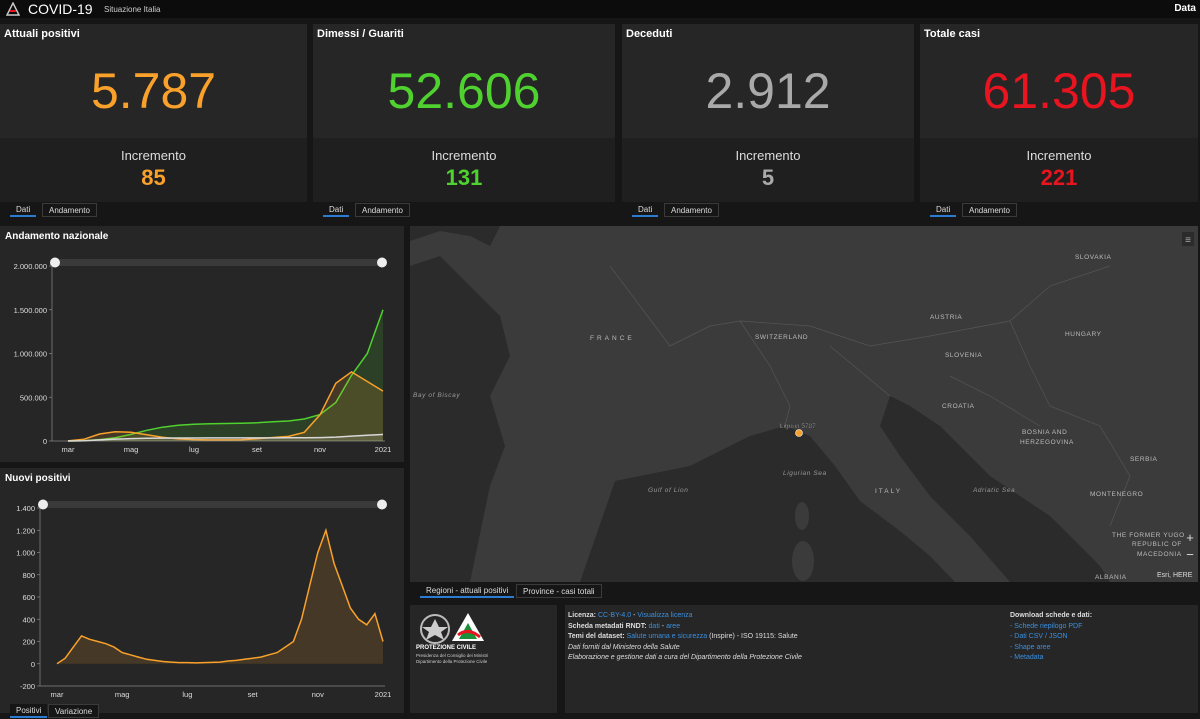 Image resolution: width=1200 pixels, height=719 pixels. What do you see at coordinates (1046, 626) in the screenshot?
I see `download-link: - Schede riepilogo PDF` at bounding box center [1046, 626].